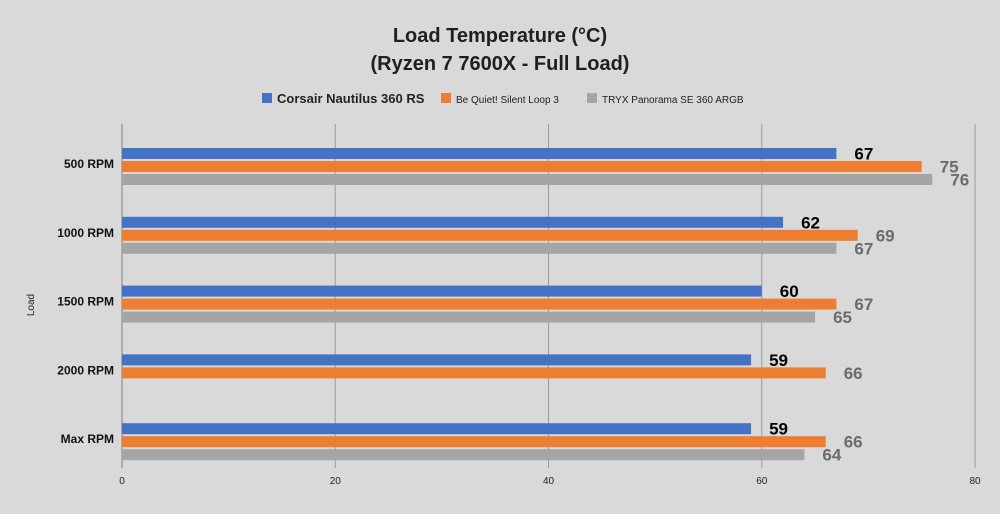  I want to click on x-tick-label: 0, so click(122, 481).